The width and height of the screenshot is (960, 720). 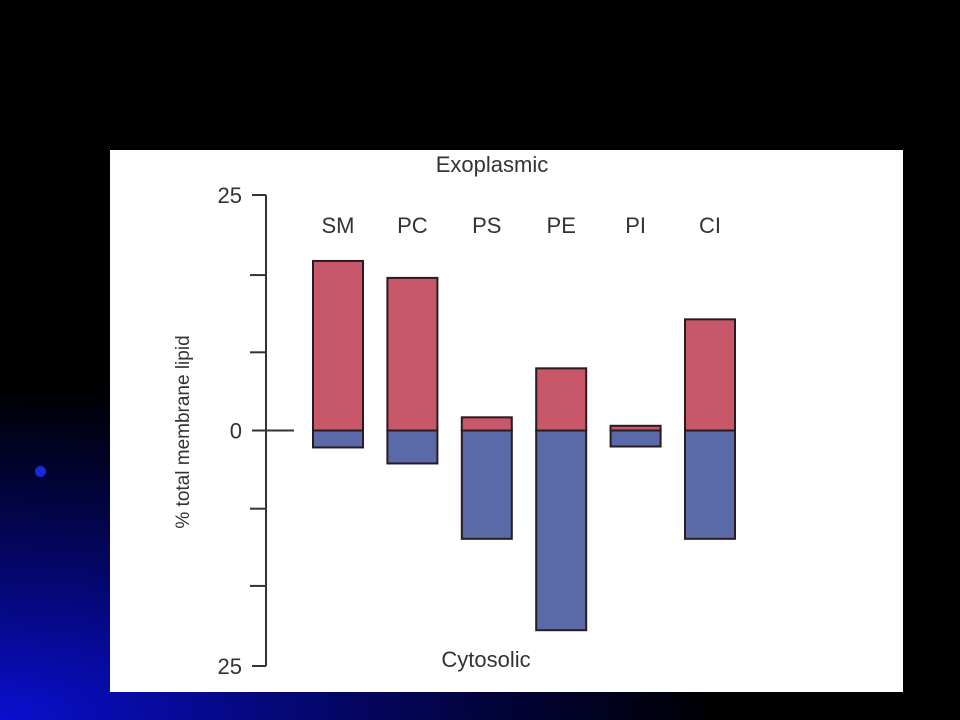 What do you see at coordinates (412, 354) in the screenshot?
I see `bar-exoplasmic-pc` at bounding box center [412, 354].